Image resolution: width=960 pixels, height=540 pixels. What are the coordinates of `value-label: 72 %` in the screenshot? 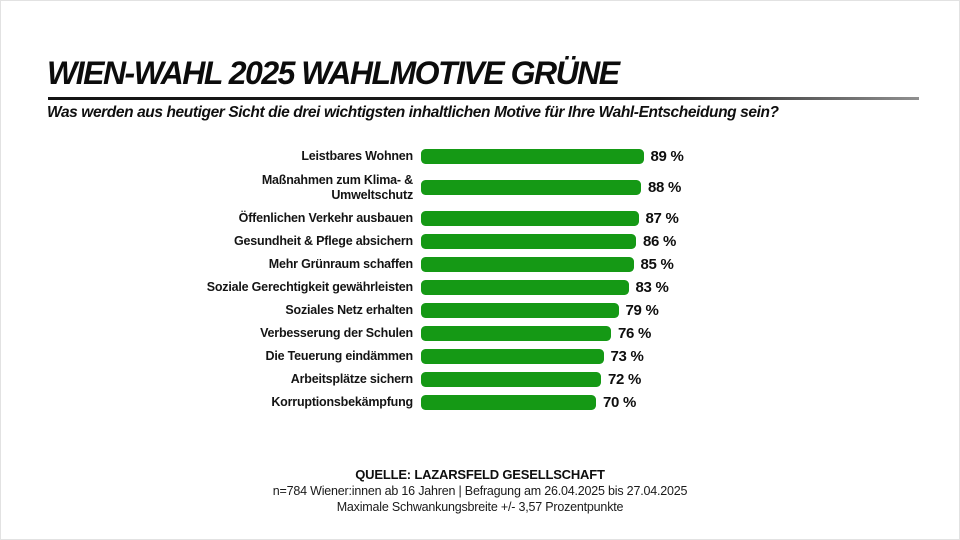 It's located at (624, 379).